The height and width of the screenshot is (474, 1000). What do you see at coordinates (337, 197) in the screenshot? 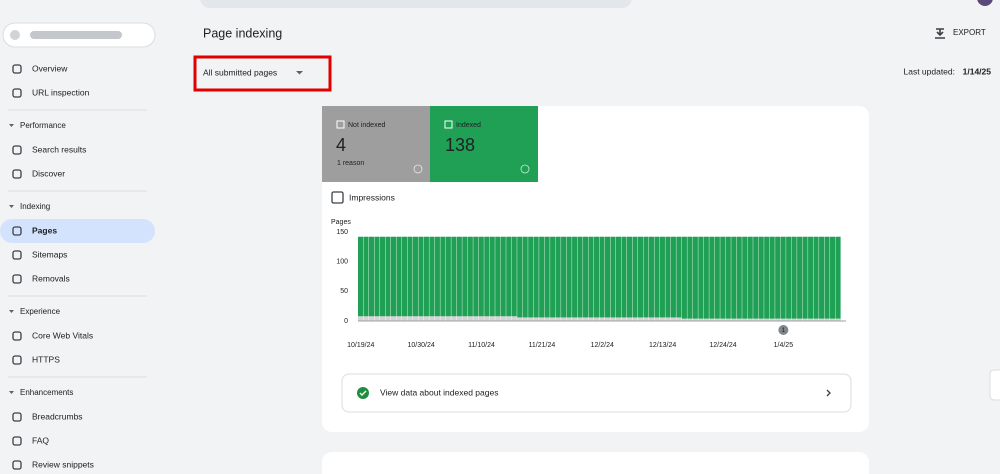
I see `impressions-checkbox` at bounding box center [337, 197].